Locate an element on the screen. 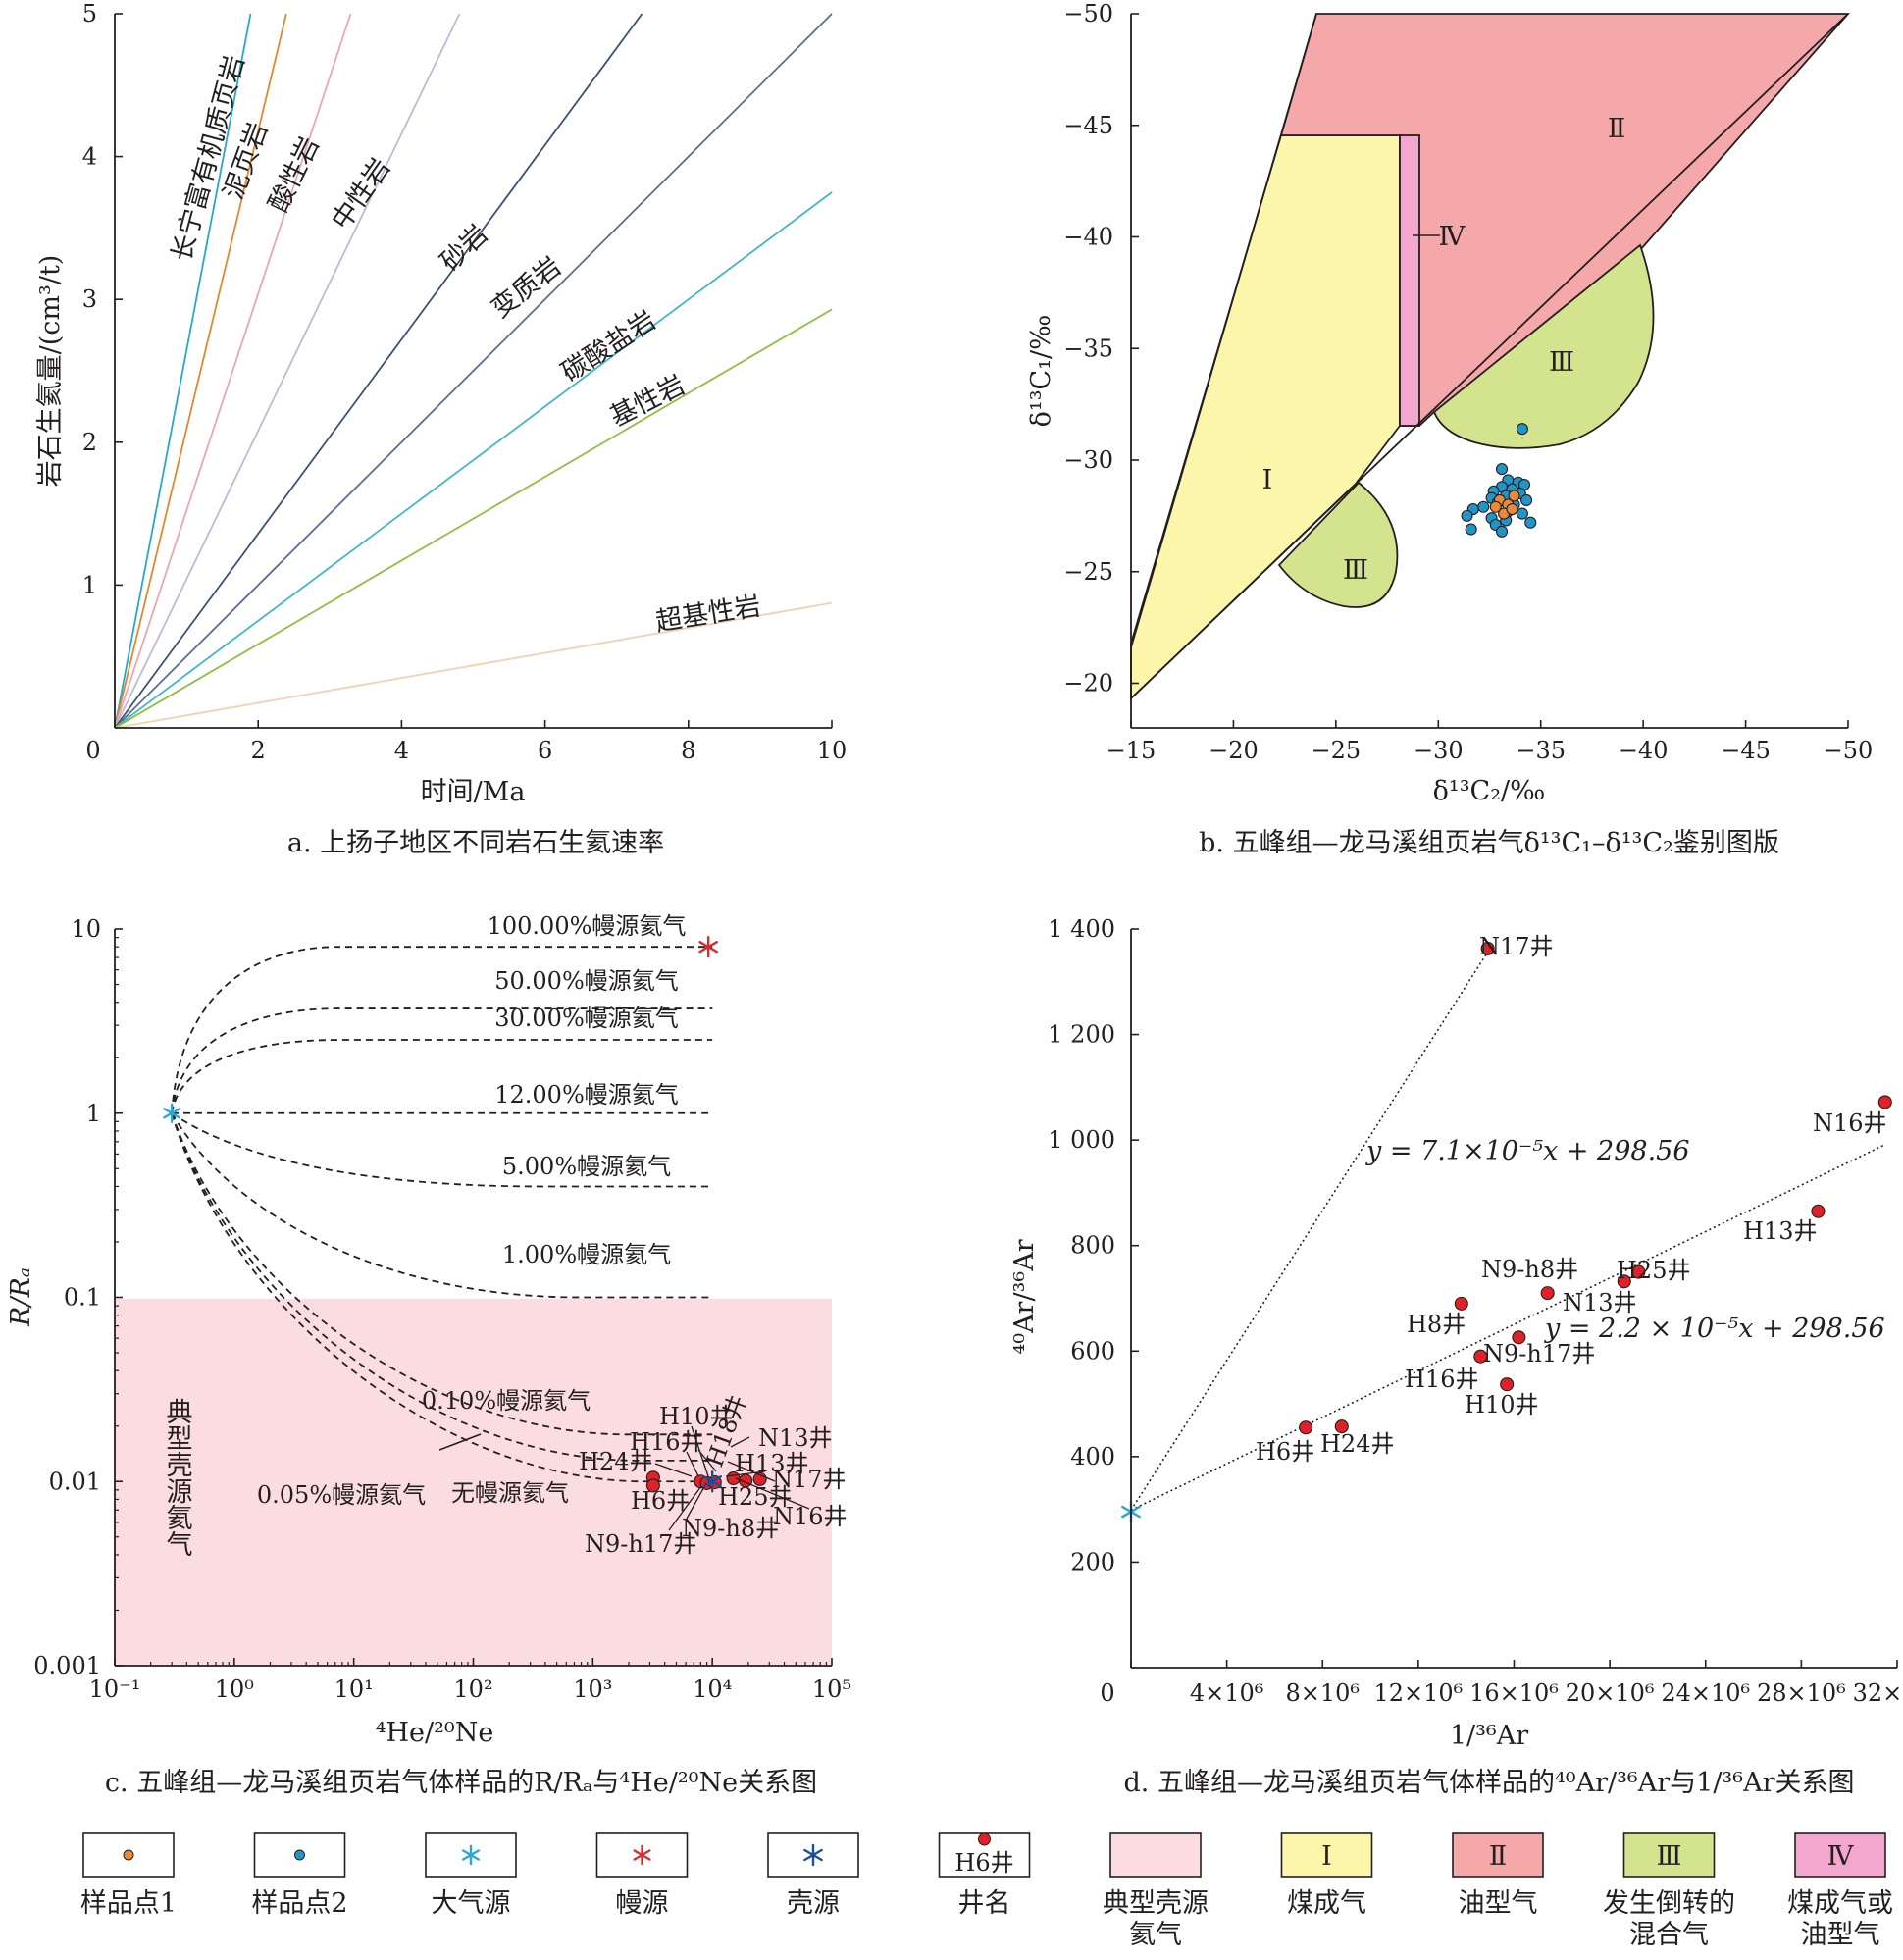  equation-1: y = 7.1×10⁻⁵x + 298.56 is located at coordinates (1527, 1151).